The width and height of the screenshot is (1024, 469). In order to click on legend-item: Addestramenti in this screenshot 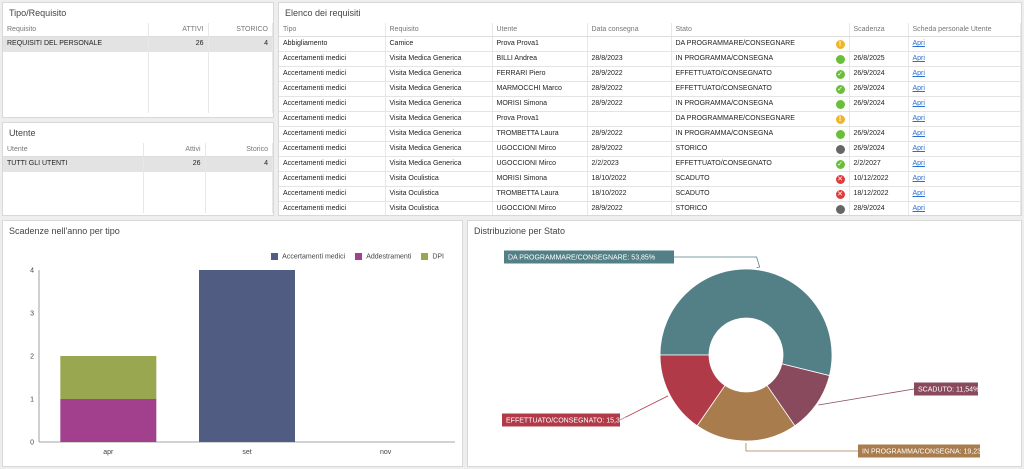, I will do `click(383, 256)`.